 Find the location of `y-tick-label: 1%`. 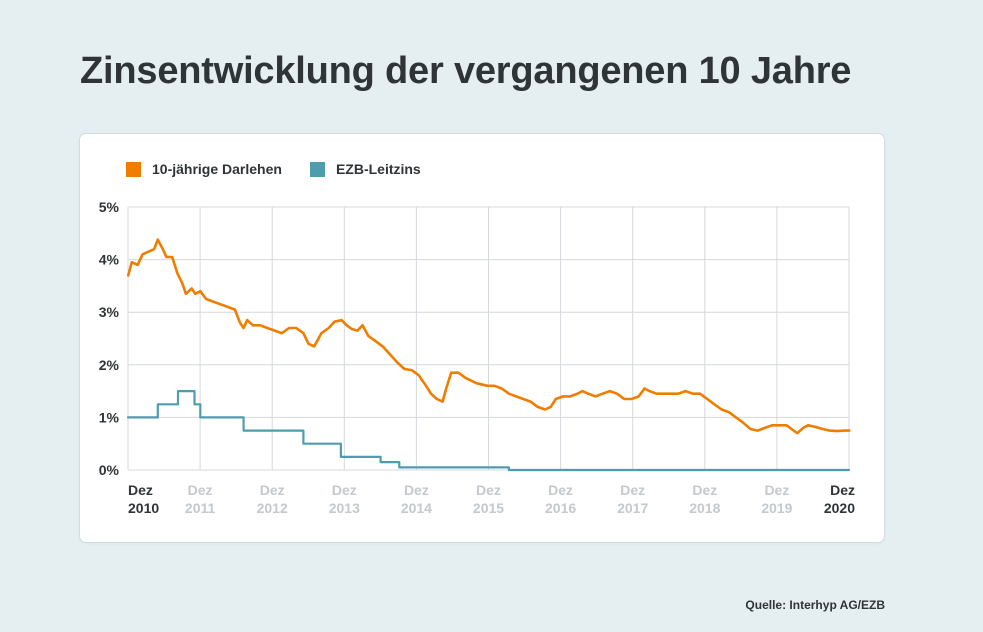

y-tick-label: 1% is located at coordinates (109, 417).